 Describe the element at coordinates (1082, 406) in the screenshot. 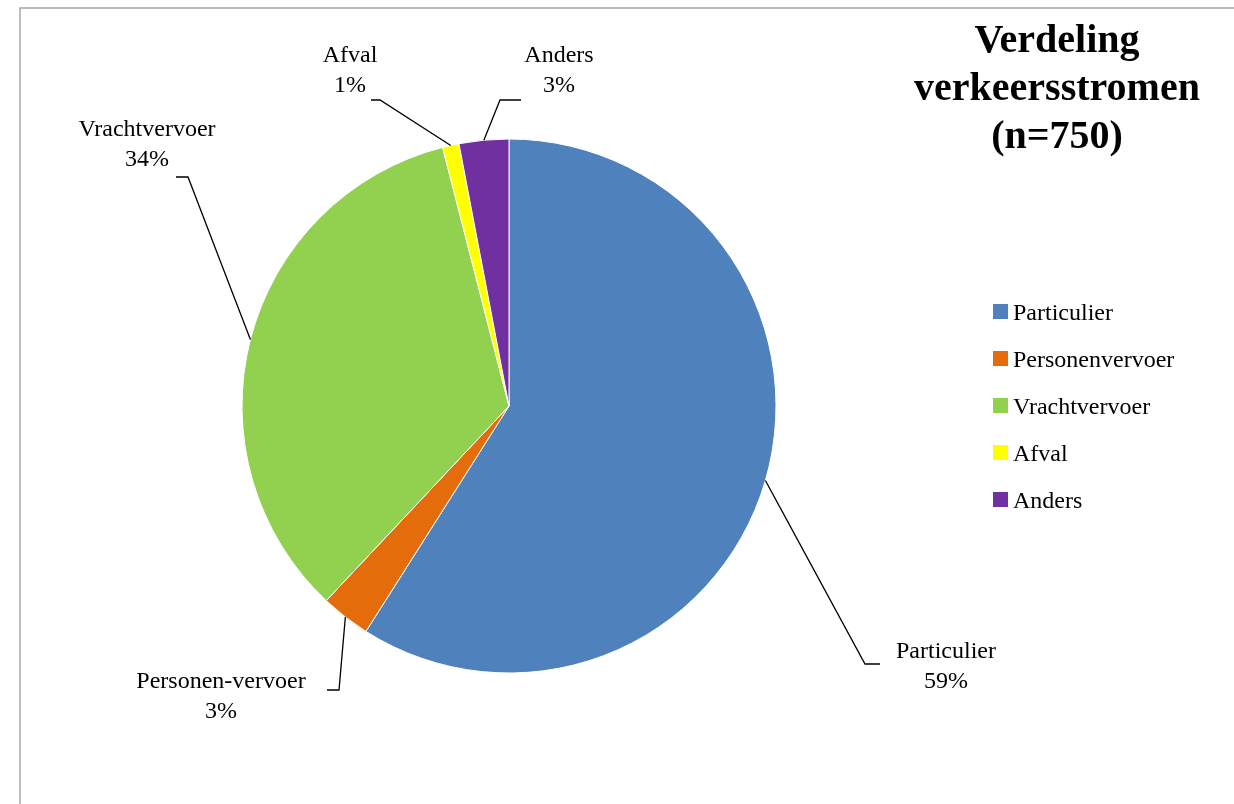

I see `legend-label: Vrachtvervoer` at that location.